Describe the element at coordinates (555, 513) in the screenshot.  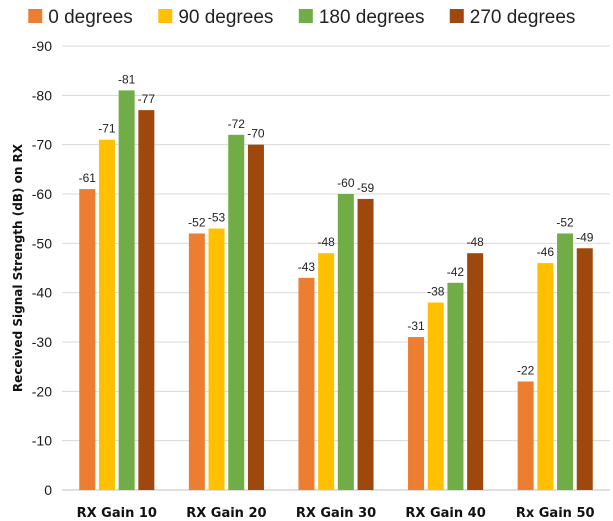
I see `x-category-label: Rx Gain 50` at that location.